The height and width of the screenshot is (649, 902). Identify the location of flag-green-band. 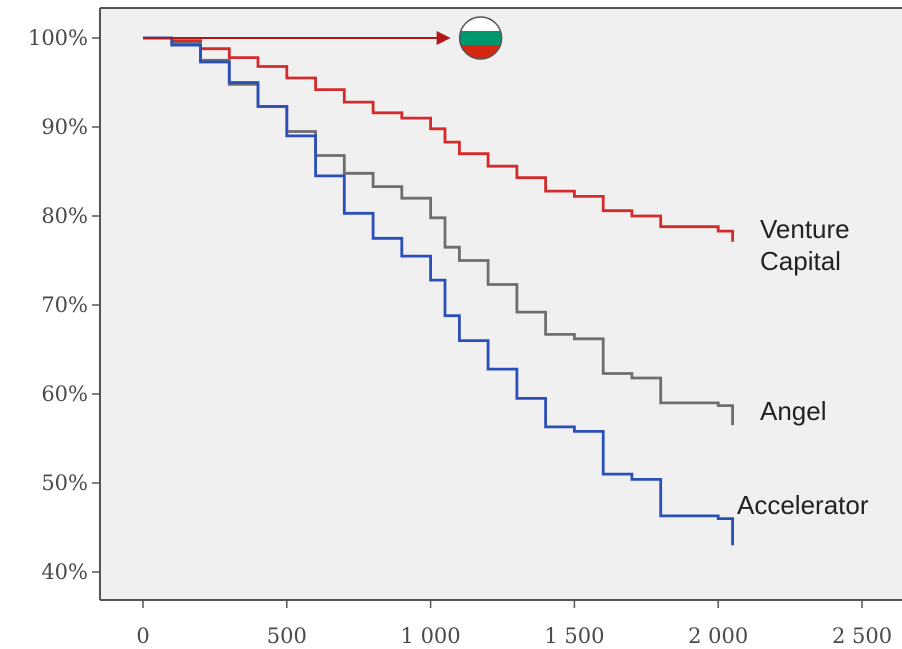
(480, 38).